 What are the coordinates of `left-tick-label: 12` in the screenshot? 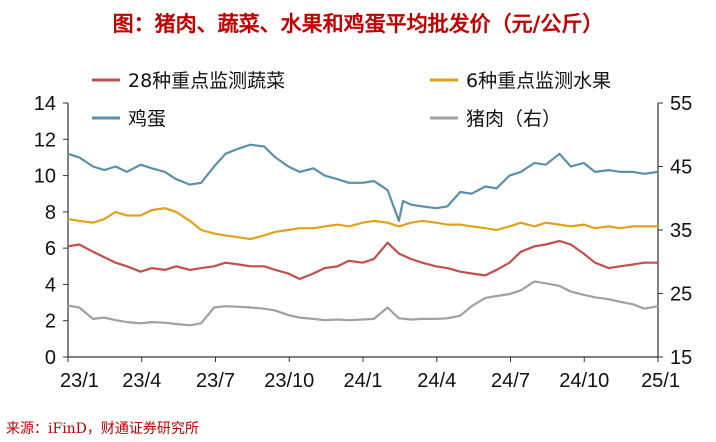 It's located at (45, 140).